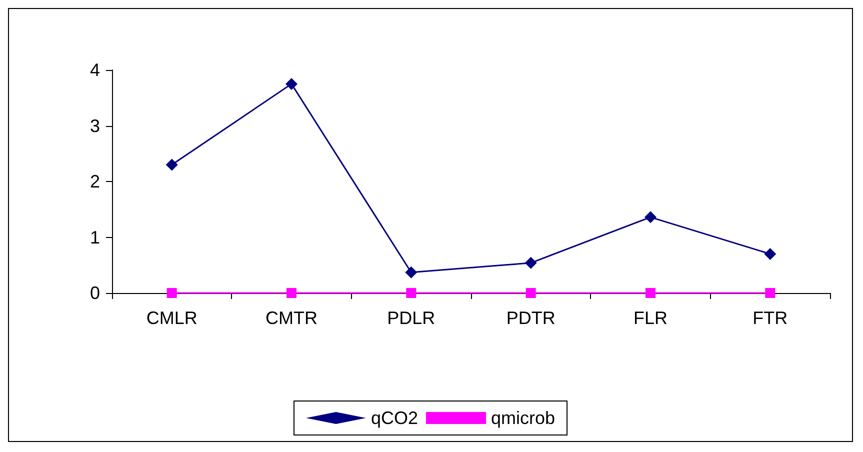 This screenshot has height=452, width=863. What do you see at coordinates (95, 182) in the screenshot?
I see `y-tick-label: 2` at bounding box center [95, 182].